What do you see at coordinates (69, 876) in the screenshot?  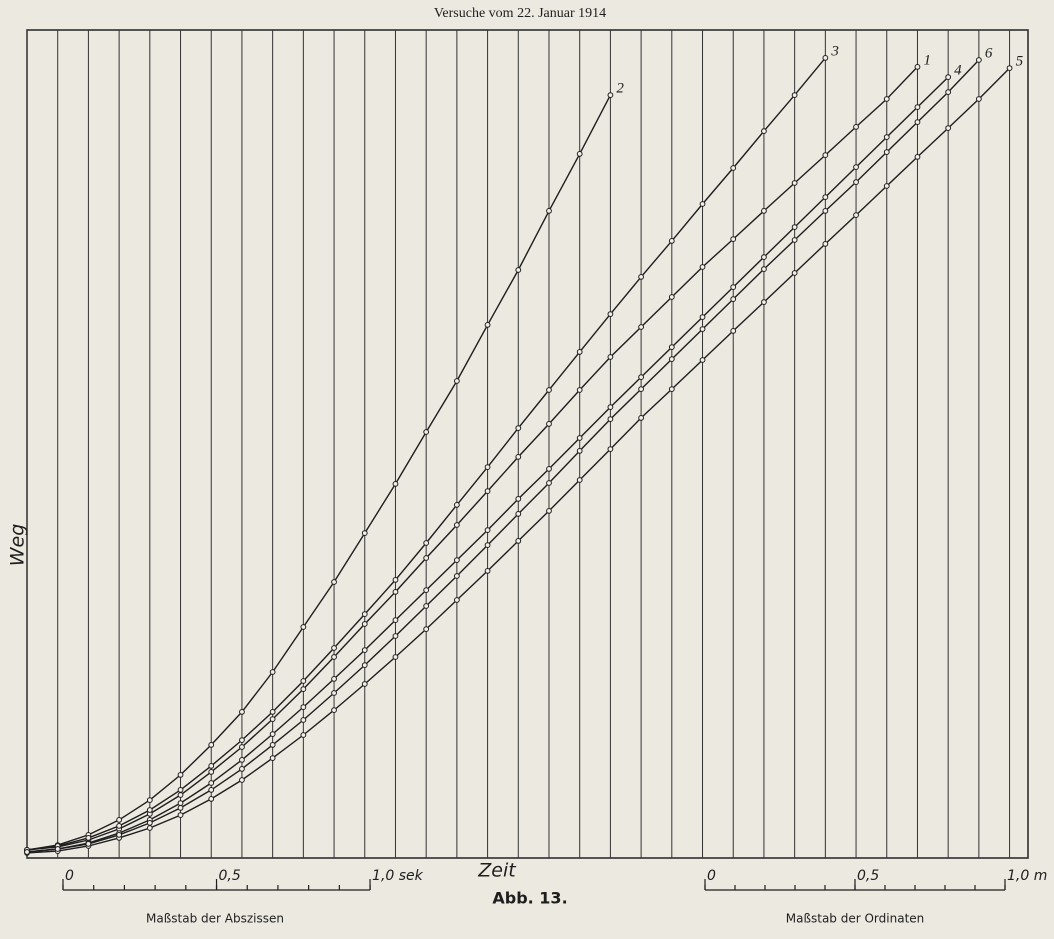 I see `scale-tick-label: 0` at bounding box center [69, 876].